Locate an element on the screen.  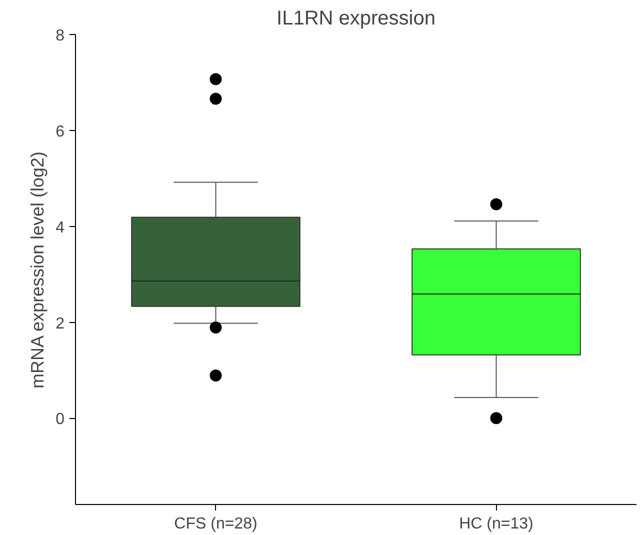
y-tick-label: 0 is located at coordinates (60, 419).